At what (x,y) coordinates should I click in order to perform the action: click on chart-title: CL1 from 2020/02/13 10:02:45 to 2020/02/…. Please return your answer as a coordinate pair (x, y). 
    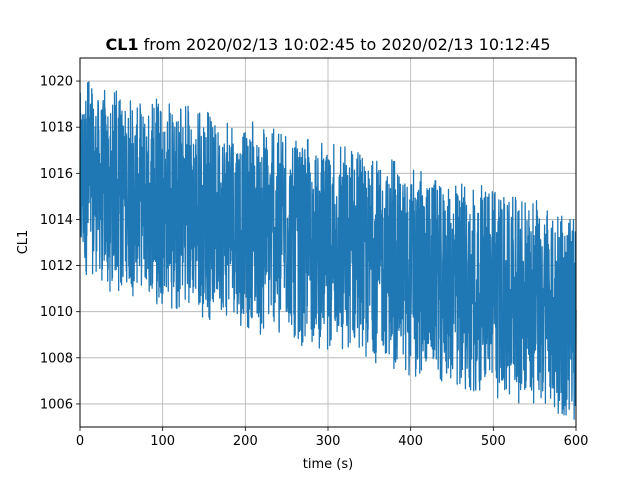
    Looking at the image, I should click on (327, 44).